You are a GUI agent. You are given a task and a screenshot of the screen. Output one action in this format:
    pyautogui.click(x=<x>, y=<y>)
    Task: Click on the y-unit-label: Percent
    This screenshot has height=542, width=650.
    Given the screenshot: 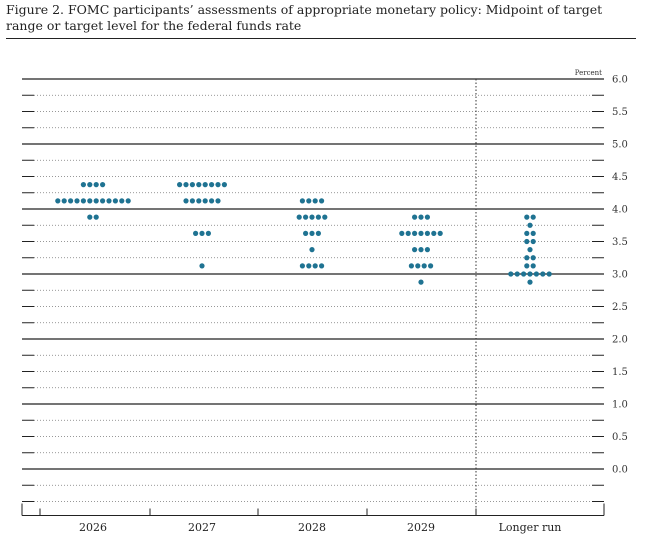 What is the action you would take?
    pyautogui.click(x=588, y=73)
    